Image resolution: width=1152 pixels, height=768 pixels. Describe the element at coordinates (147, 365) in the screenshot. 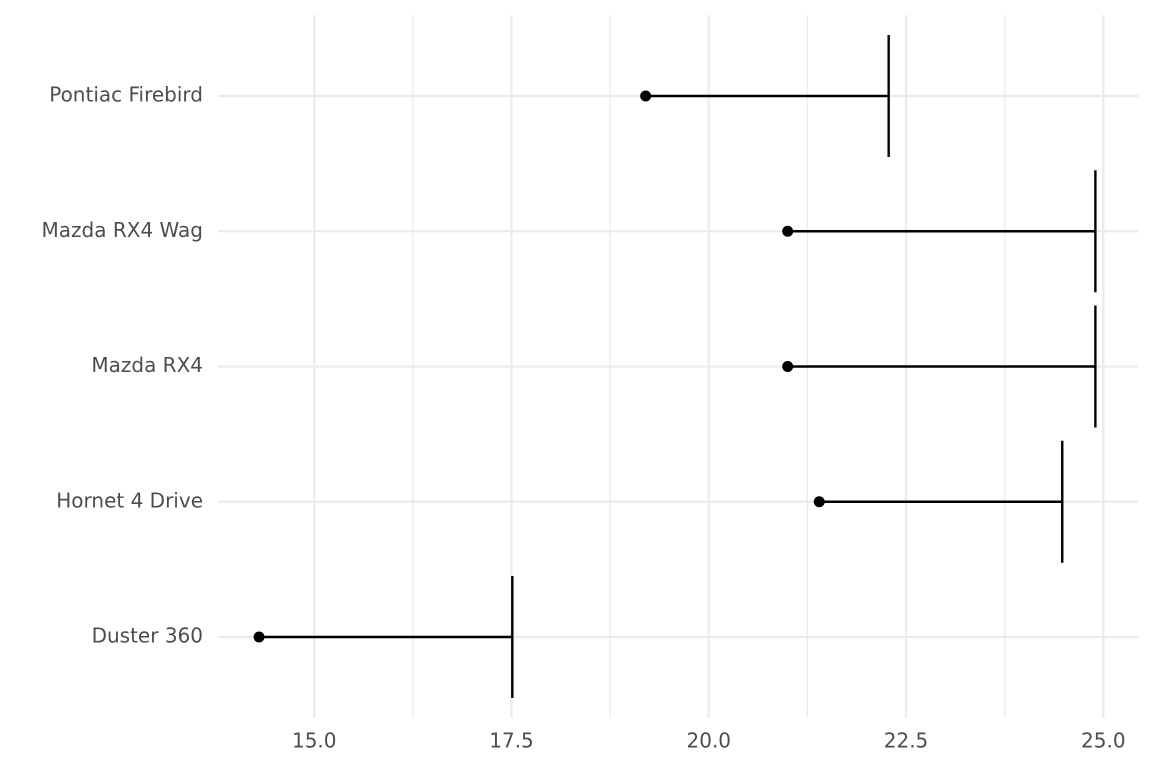

I see `y-tick-label: Mazda RX4` at that location.